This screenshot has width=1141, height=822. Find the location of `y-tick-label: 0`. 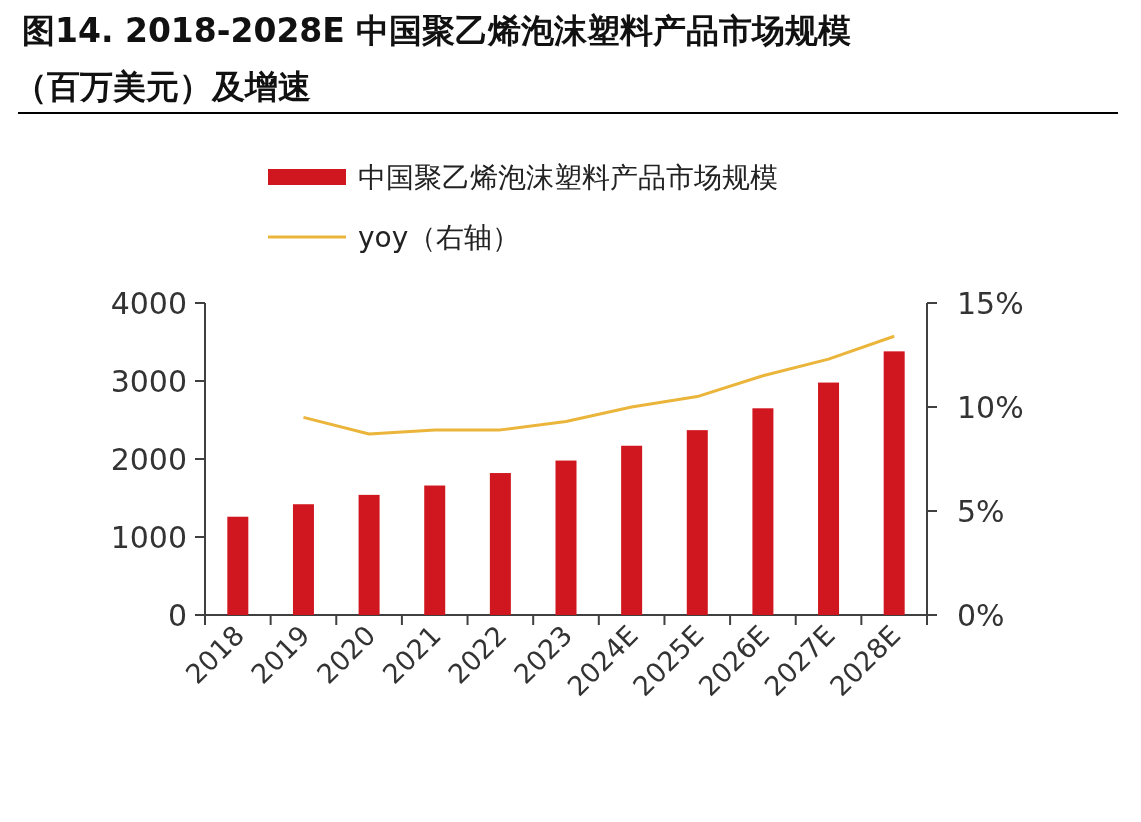

y-tick-label: 0 is located at coordinates (177, 615).